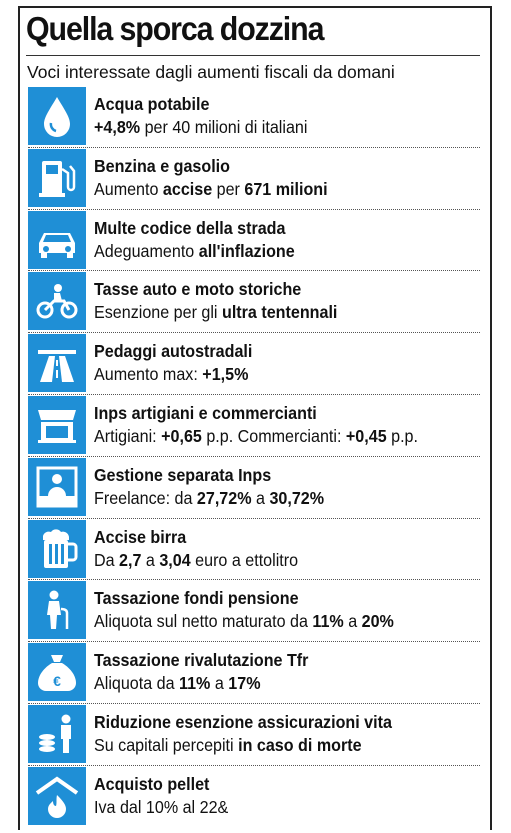  Describe the element at coordinates (57, 610) in the screenshot. I see `elderly-person-icon` at that location.